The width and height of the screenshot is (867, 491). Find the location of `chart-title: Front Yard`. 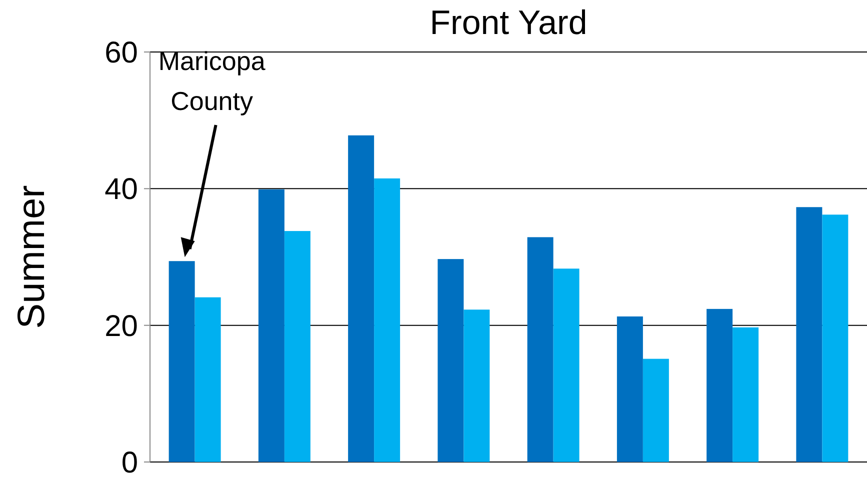

chart-title: Front Yard is located at coordinates (509, 23).